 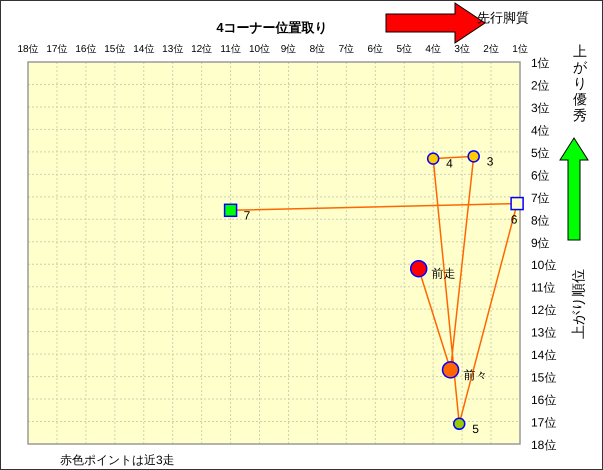 What do you see at coordinates (490, 161) in the screenshot?
I see `annotation: 3` at bounding box center [490, 161].